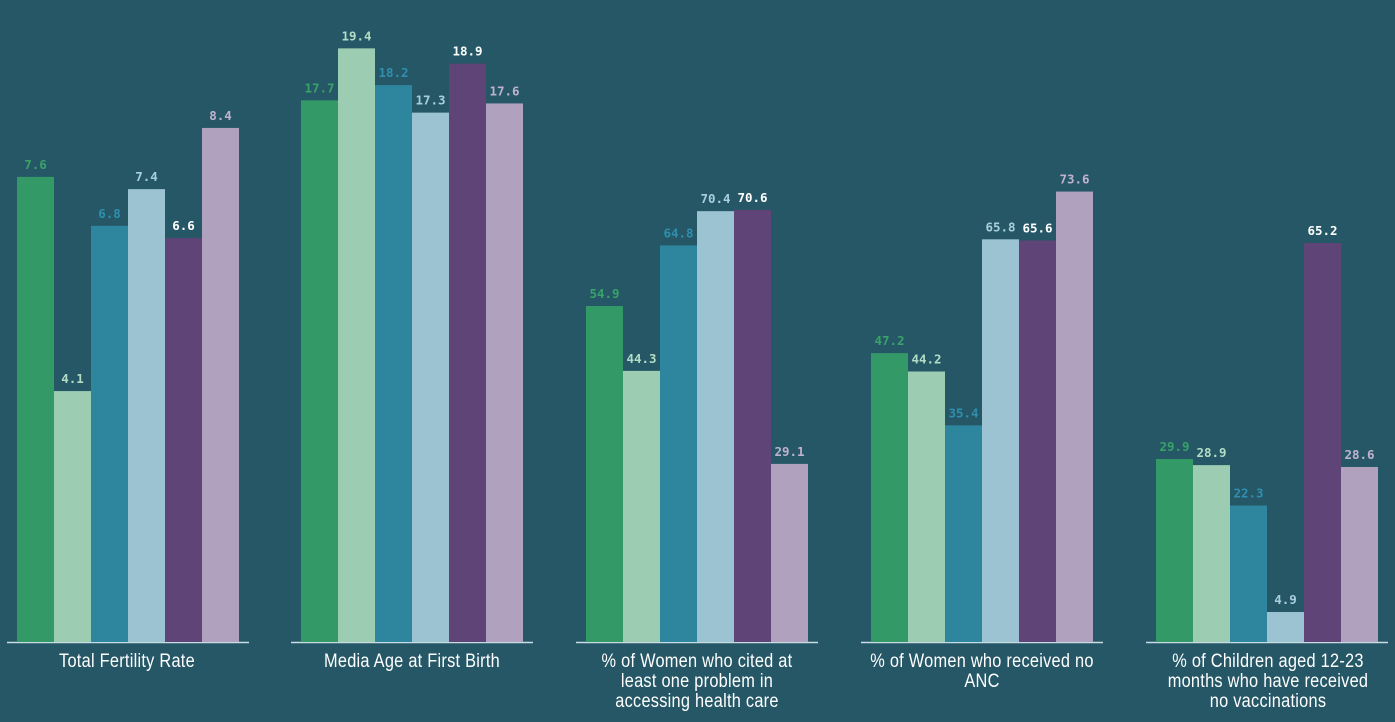 This screenshot has width=1395, height=722. What do you see at coordinates (963, 412) in the screenshot?
I see `data-label-g3-s2: 35.4` at bounding box center [963, 412].